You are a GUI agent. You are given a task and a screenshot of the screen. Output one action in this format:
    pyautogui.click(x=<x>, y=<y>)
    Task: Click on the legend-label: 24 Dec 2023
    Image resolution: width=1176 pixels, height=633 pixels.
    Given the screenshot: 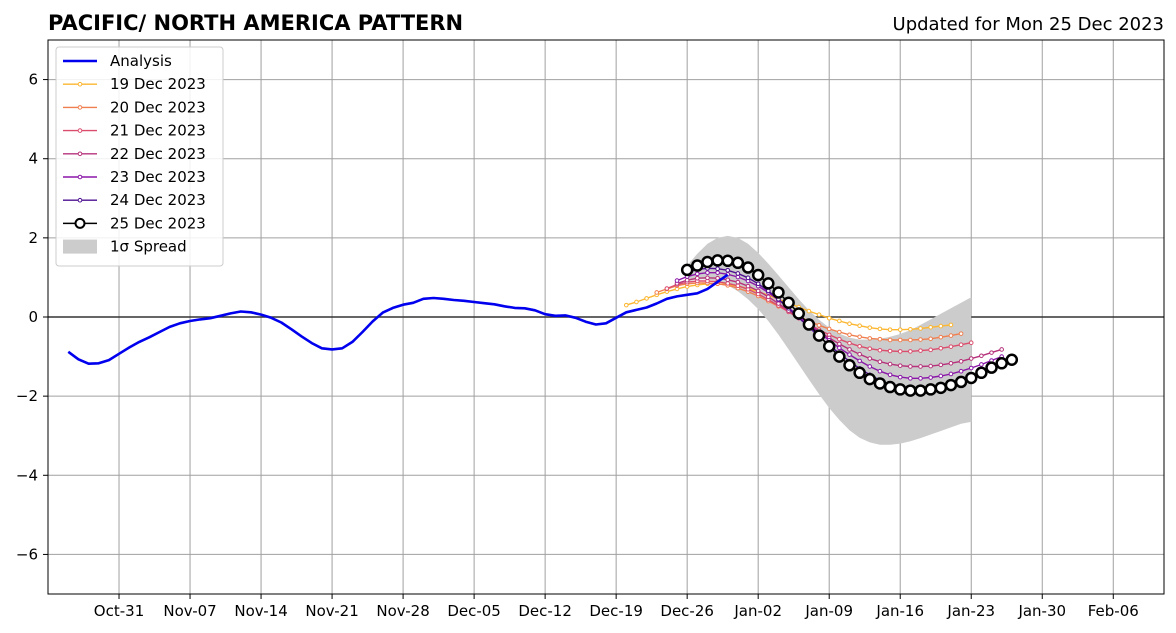 What is the action you would take?
    pyautogui.click(x=158, y=200)
    